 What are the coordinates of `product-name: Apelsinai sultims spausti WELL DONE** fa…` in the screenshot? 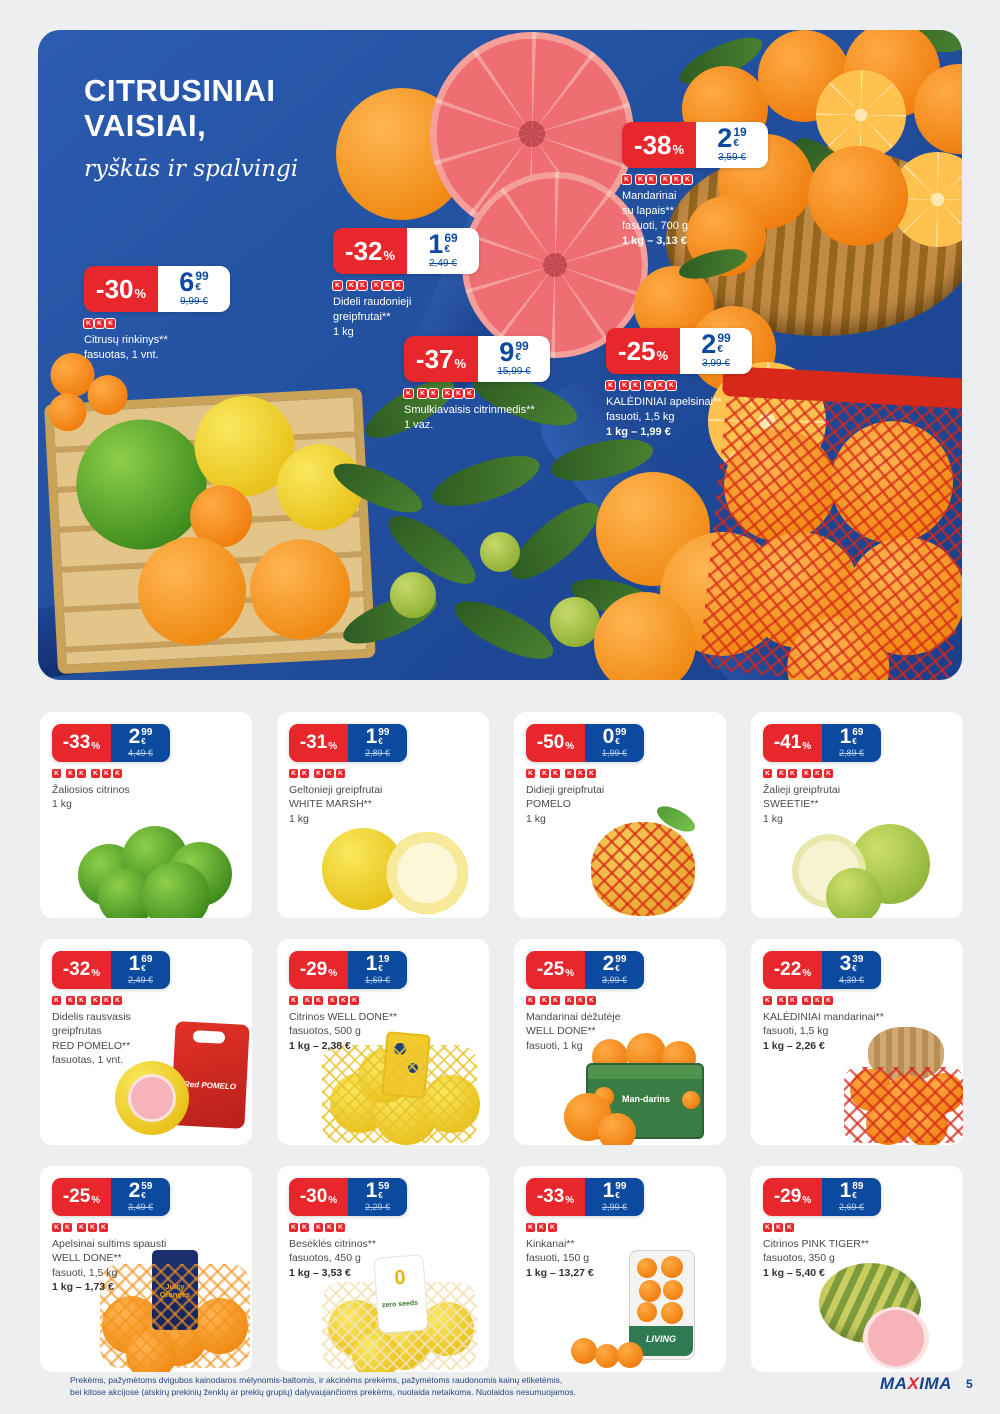 It's located at (109, 1258).